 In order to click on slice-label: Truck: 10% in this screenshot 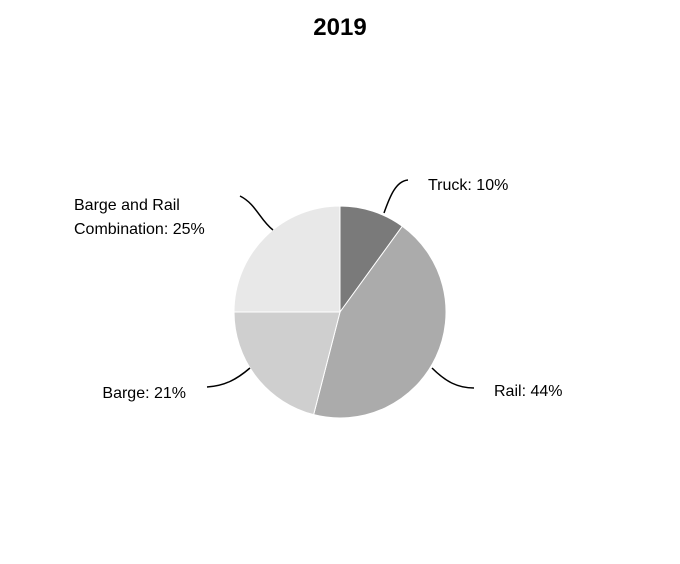, I will do `click(468, 185)`.